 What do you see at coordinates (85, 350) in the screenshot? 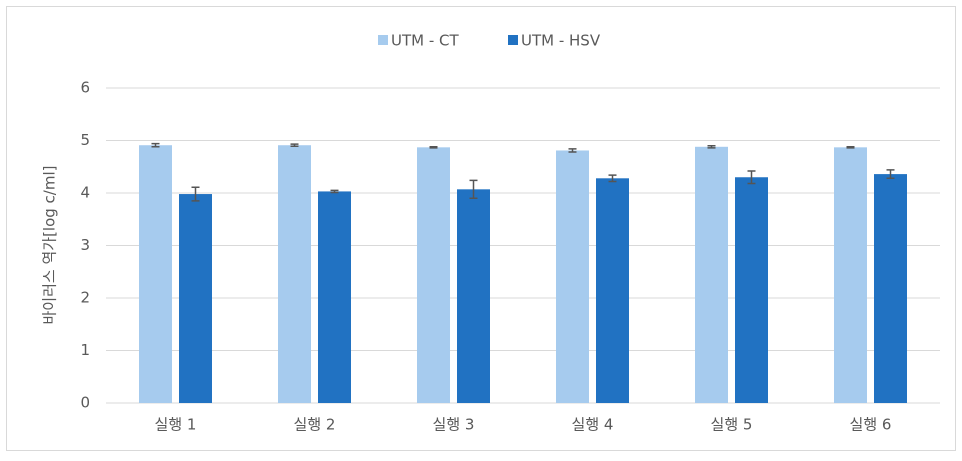
I see `y-tick-label: 1` at bounding box center [85, 350].